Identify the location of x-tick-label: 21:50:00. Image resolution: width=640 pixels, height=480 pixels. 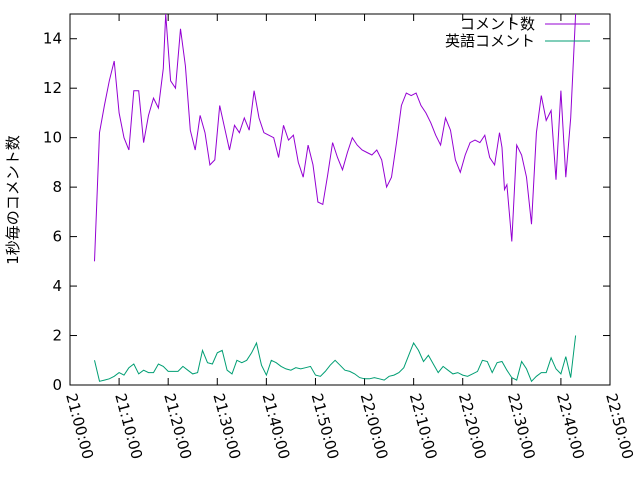
(325, 426).